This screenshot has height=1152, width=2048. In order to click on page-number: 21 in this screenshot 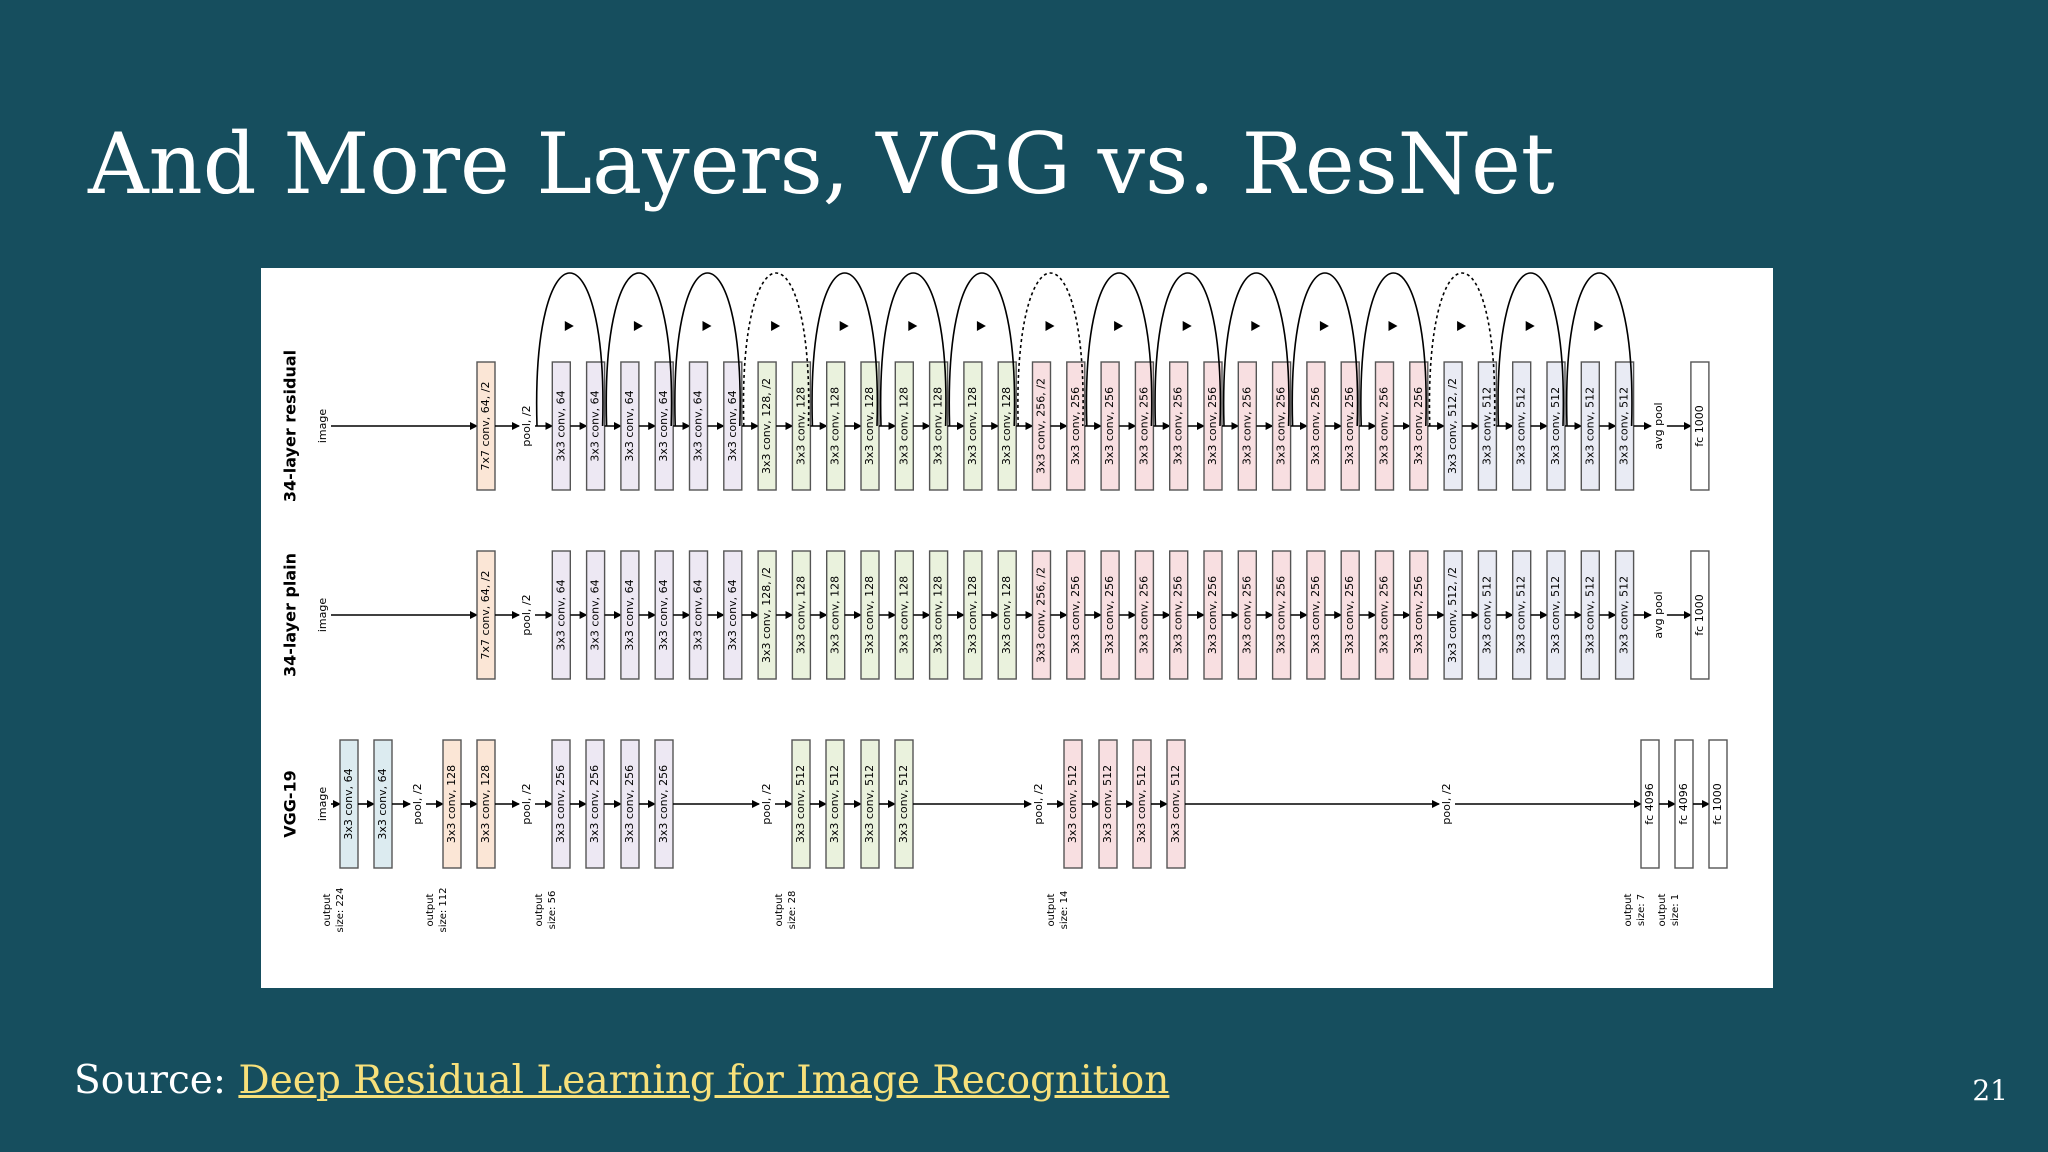, I will do `click(1990, 1090)`.